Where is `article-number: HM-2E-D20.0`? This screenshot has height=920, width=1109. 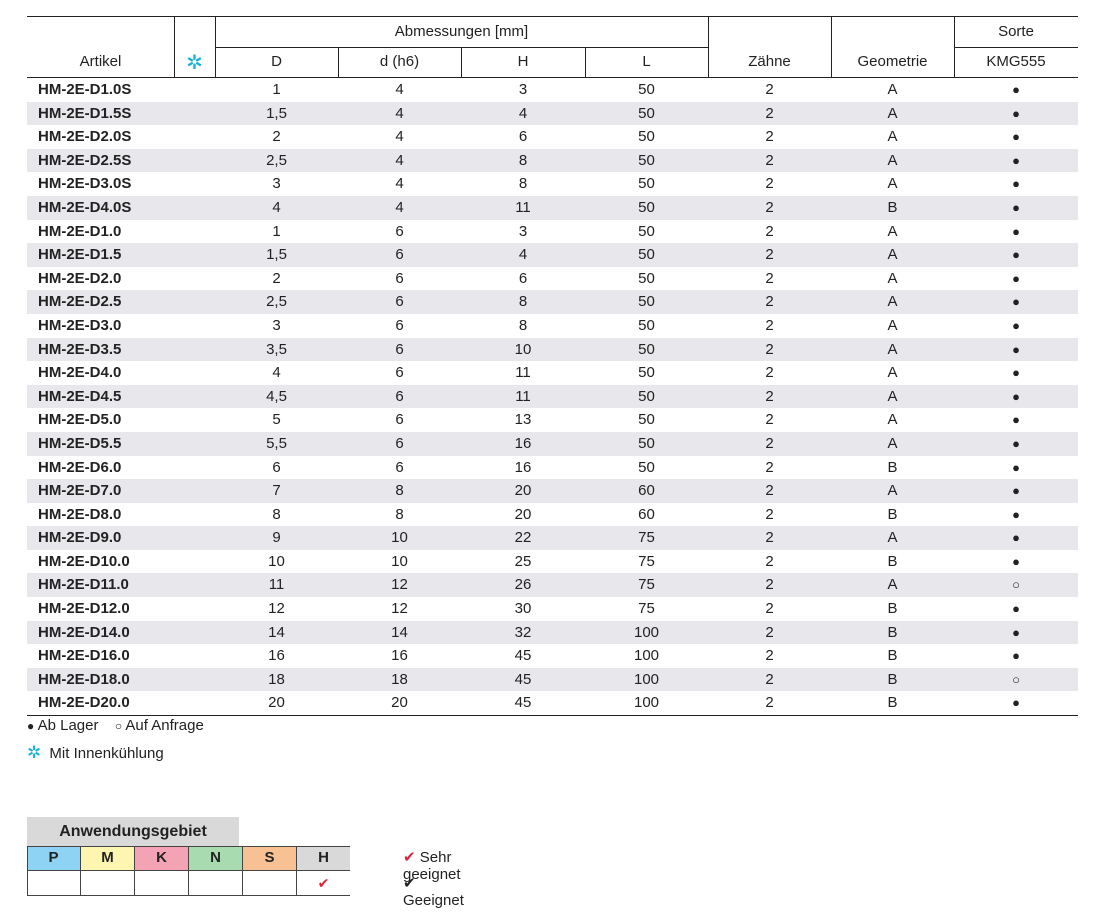 article-number: HM-2E-D20.0 is located at coordinates (84, 703).